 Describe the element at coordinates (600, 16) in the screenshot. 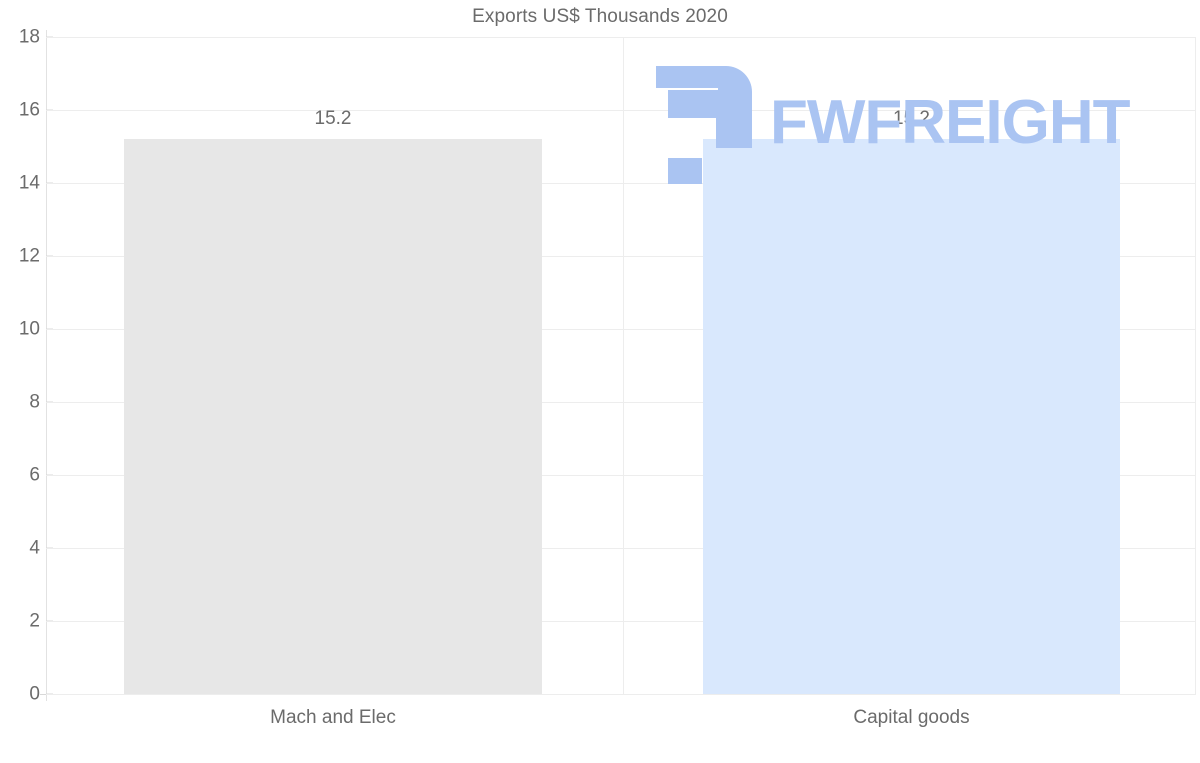

I see `chart-title: Exports US$ Thousands 2020` at that location.